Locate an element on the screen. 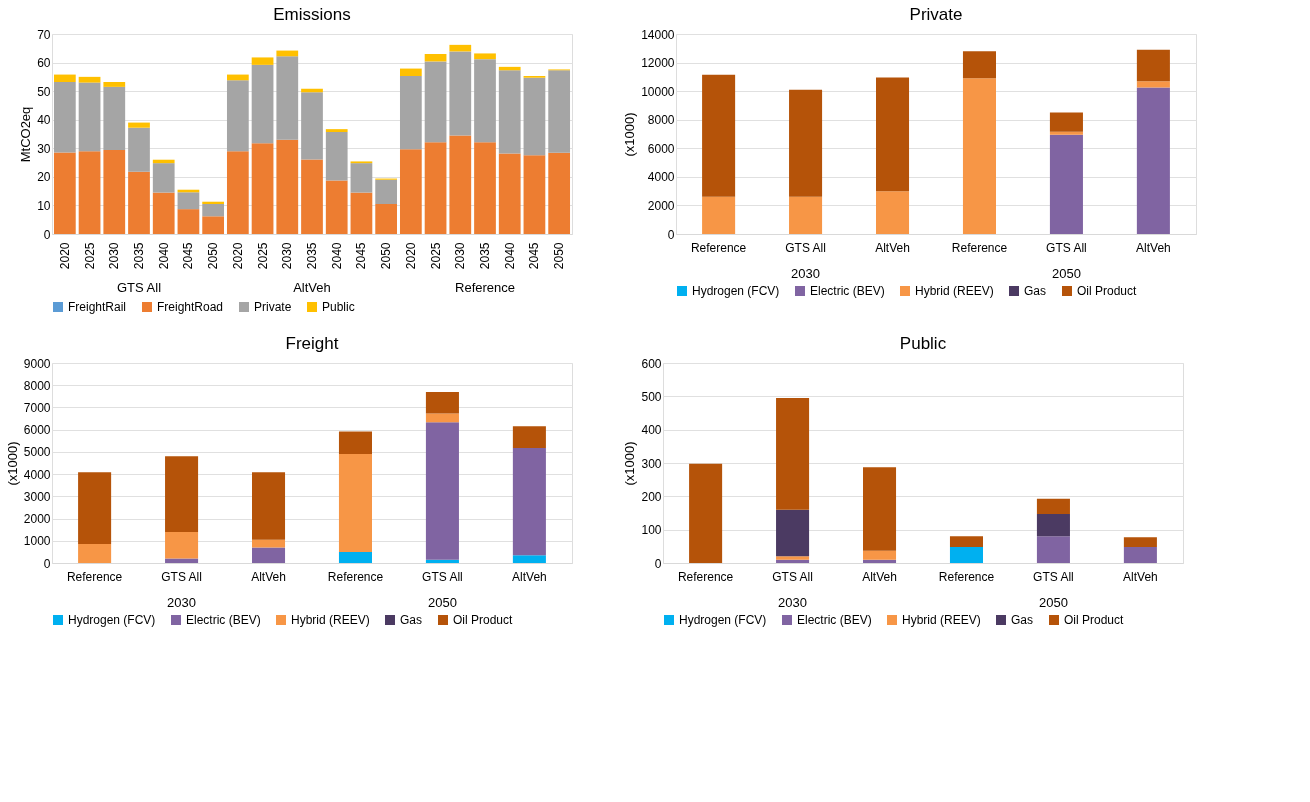 This screenshot has height=802, width=1310. text: GTS All is located at coordinates (139, 287).